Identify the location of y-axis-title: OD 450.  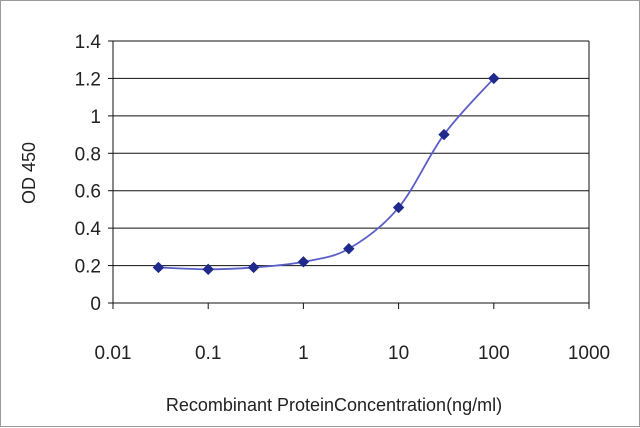
(29, 173).